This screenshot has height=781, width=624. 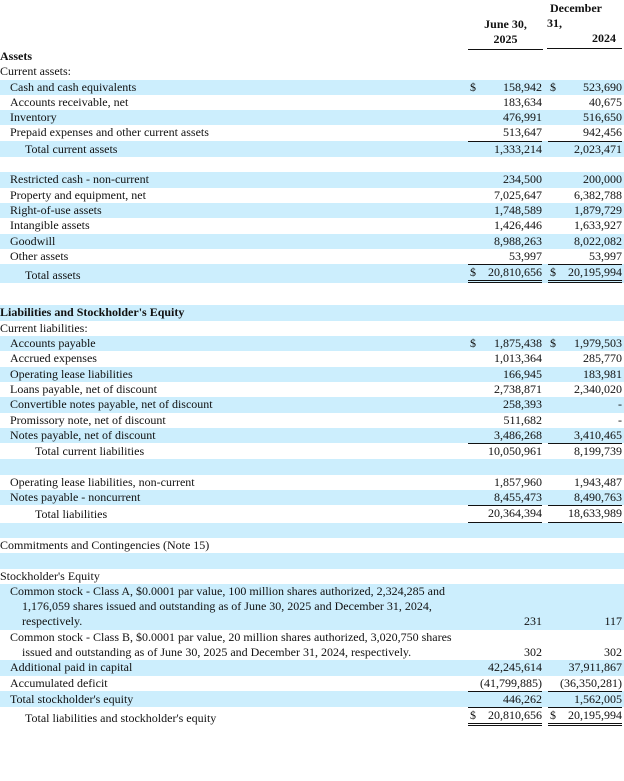 I want to click on amount: 1,857,960, so click(x=518, y=481).